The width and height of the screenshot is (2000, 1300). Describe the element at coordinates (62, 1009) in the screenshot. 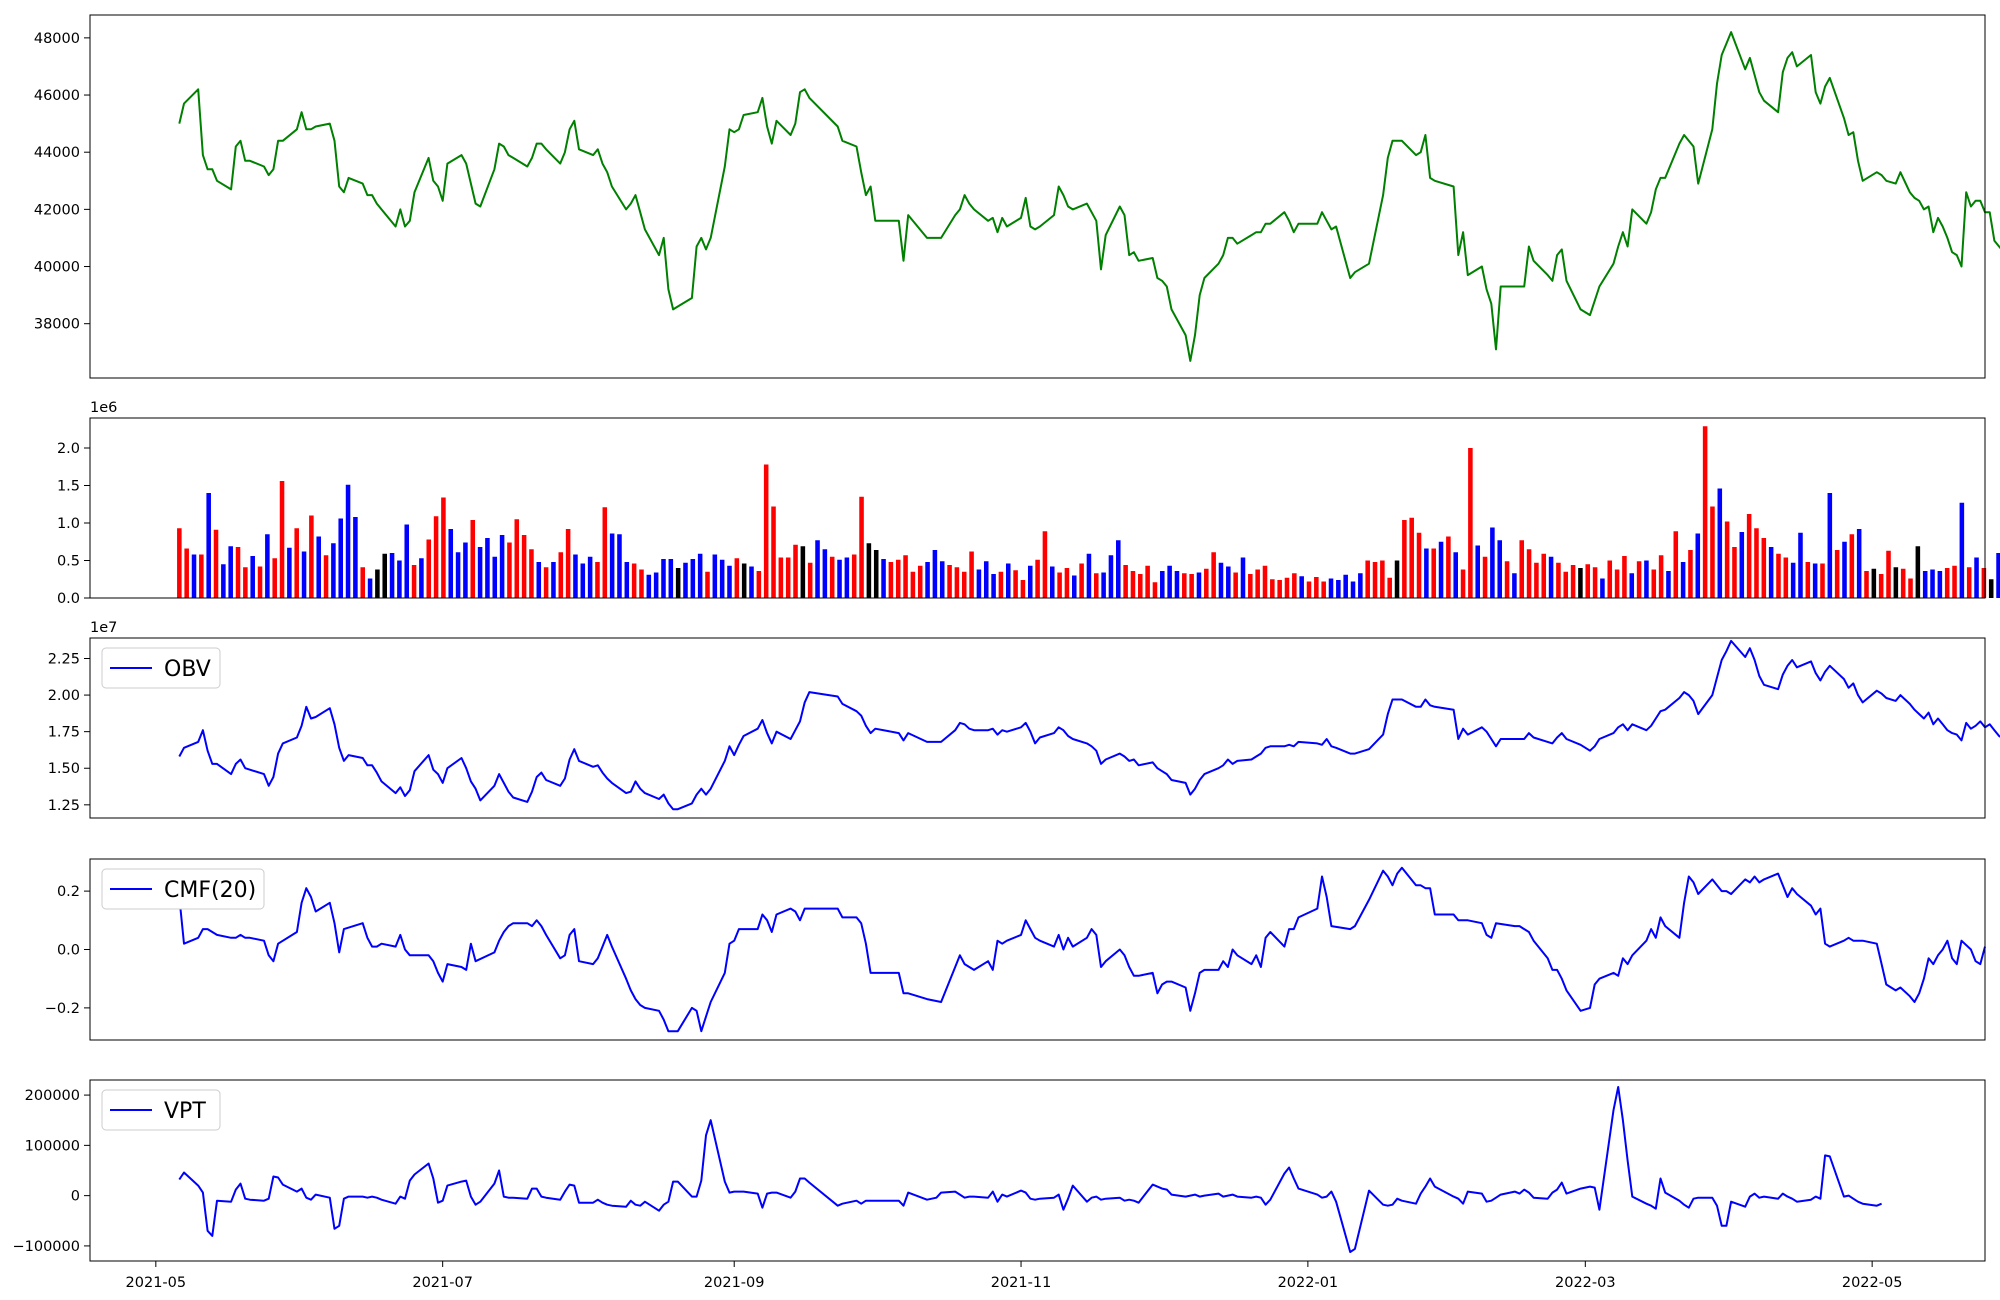

I see `y-tick-label: −0.2` at that location.